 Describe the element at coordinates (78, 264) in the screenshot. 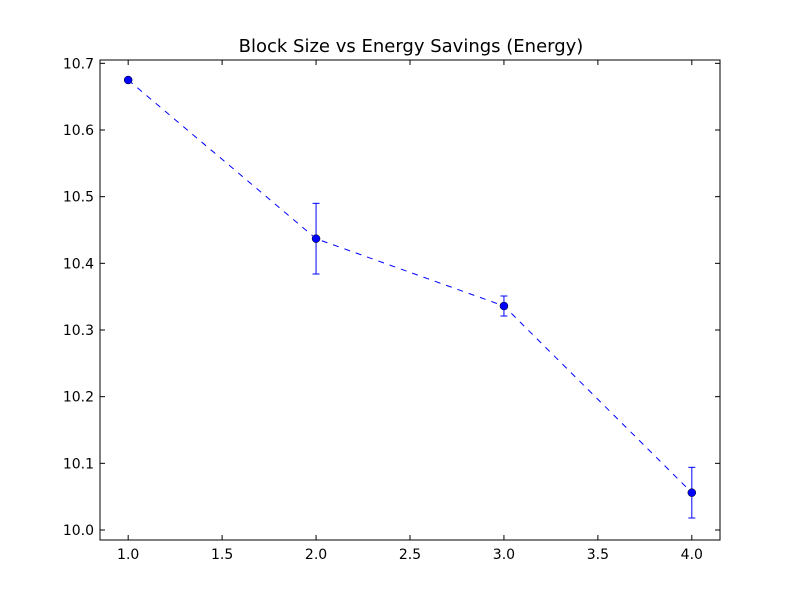

I see `y-tick-label: 10.4` at that location.